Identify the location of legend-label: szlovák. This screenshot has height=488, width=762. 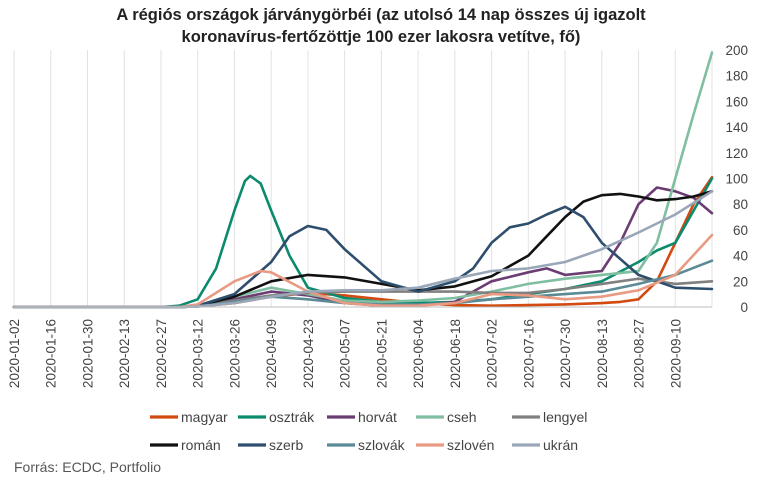
(382, 445).